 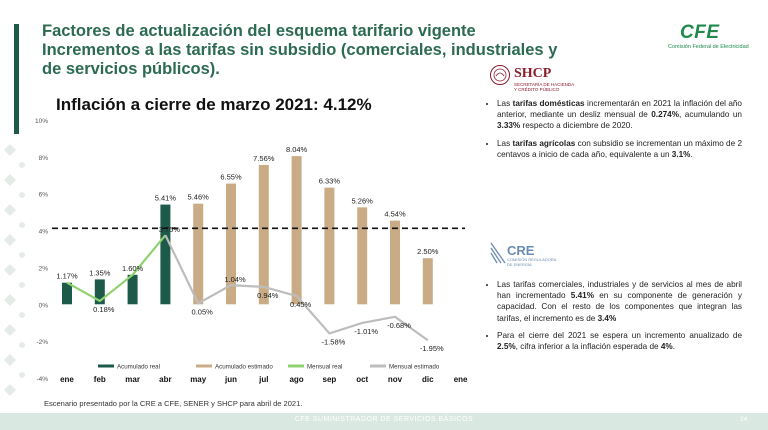 What do you see at coordinates (165, 379) in the screenshot?
I see `x-tick-label: abr` at bounding box center [165, 379].